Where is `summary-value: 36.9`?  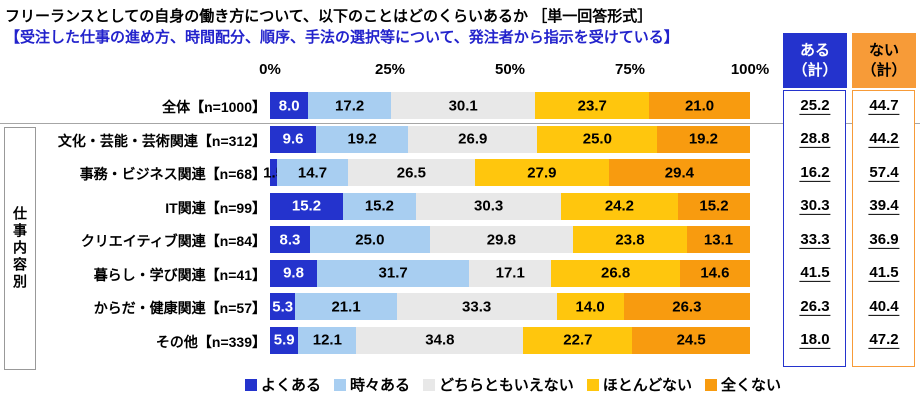
summary-value: 36.9 is located at coordinates (884, 239).